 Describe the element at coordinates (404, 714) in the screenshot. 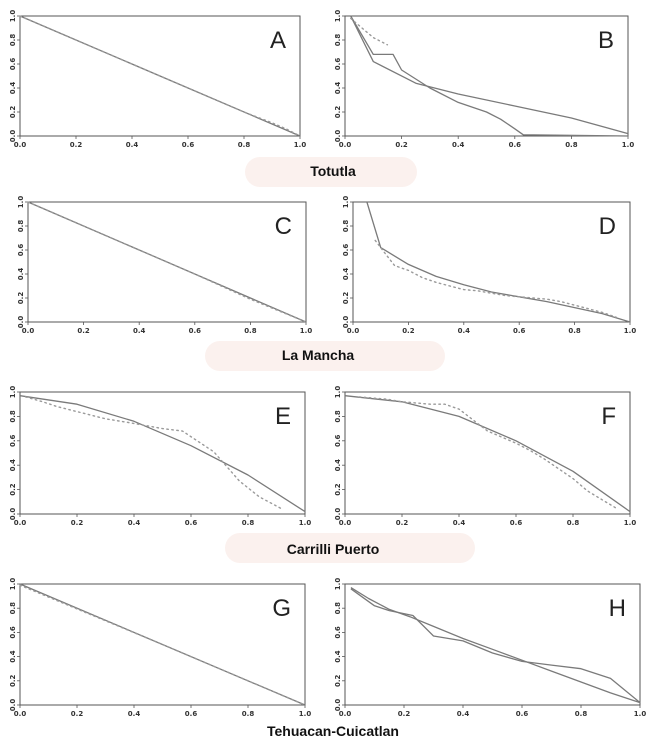

I see `x-tick-label-h: 0.2` at that location.